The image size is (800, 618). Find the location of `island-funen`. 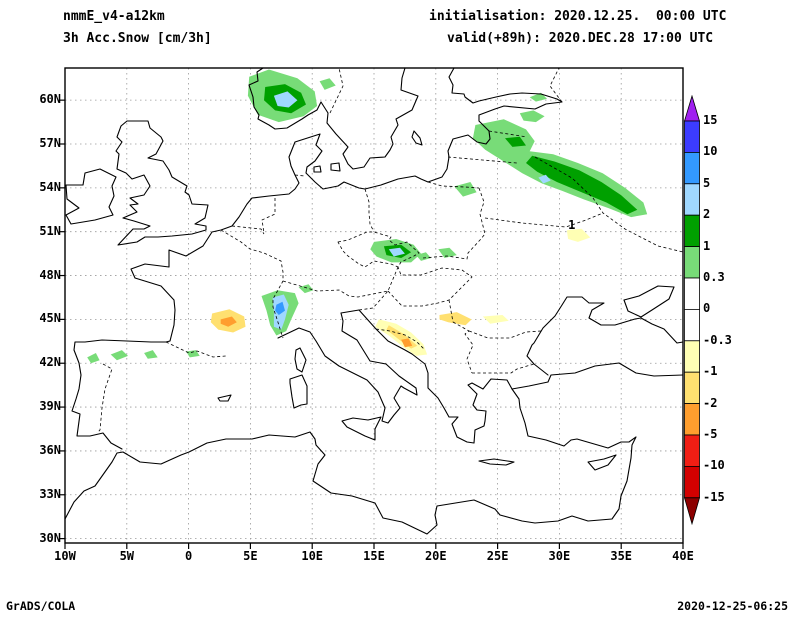

island-funen is located at coordinates (317, 169).